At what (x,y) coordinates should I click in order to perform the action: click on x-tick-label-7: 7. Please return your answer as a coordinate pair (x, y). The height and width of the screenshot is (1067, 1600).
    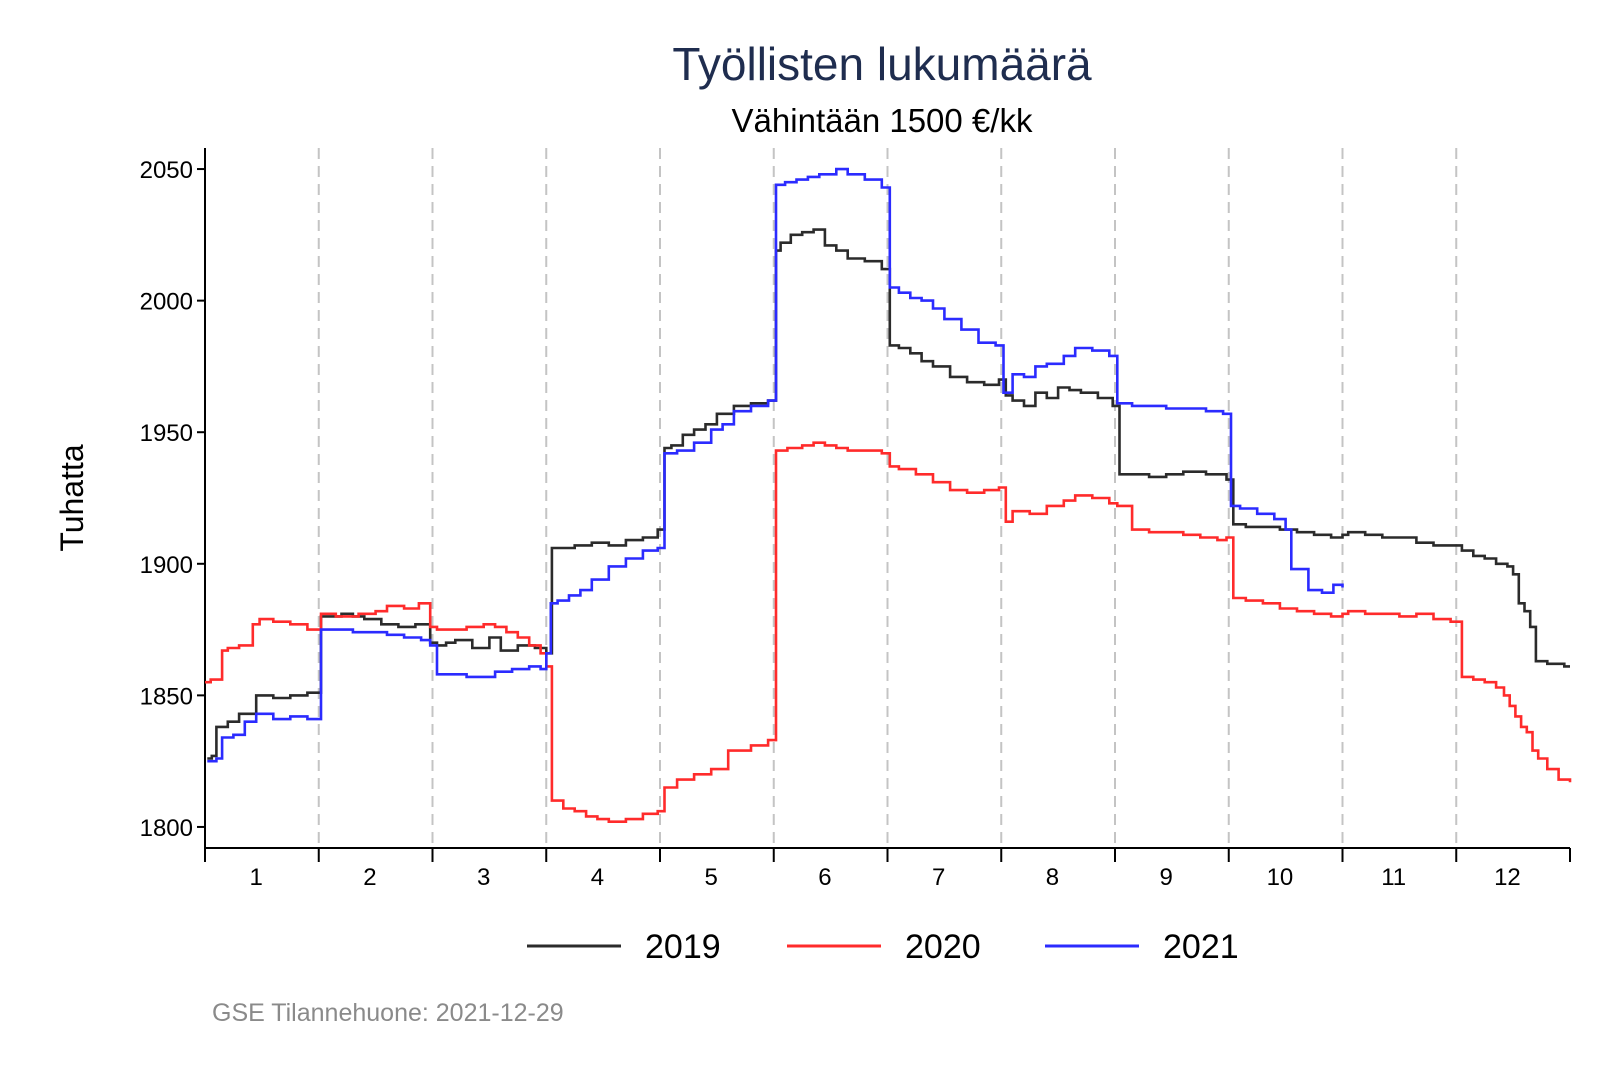
    Looking at the image, I should click on (938, 877).